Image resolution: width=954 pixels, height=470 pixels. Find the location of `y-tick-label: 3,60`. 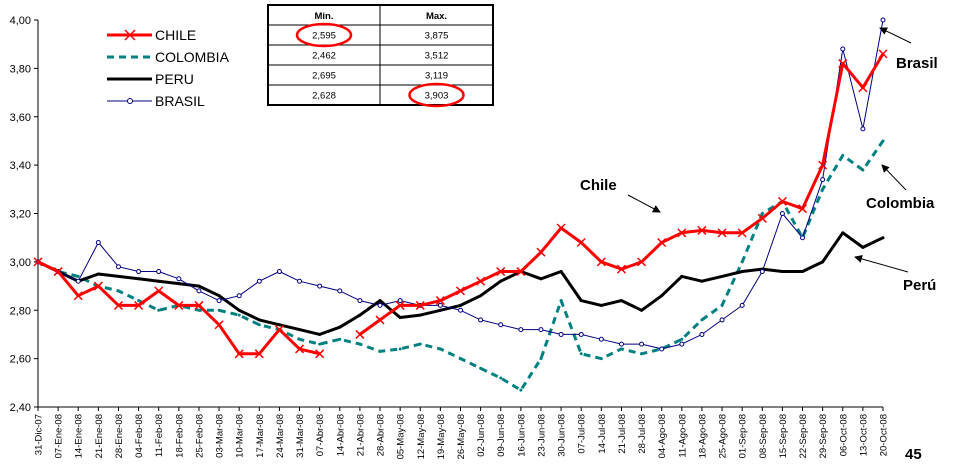

y-tick-label: 3,60 is located at coordinates (20, 118).